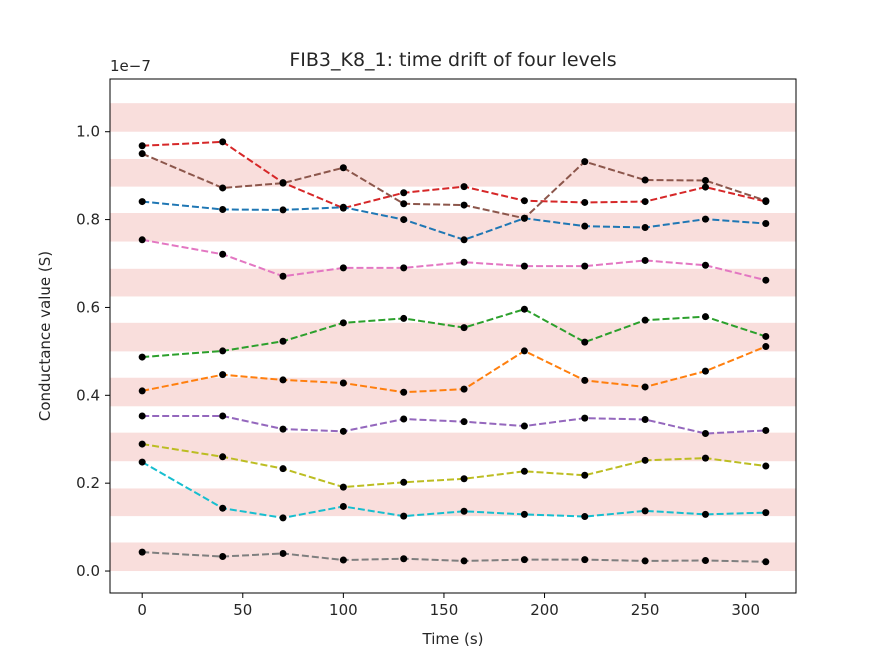 Image resolution: width=882 pixels, height=662 pixels. Describe the element at coordinates (448, 606) in the screenshot. I see `x-axis: 0 50 100 150 200 250 300` at that location.